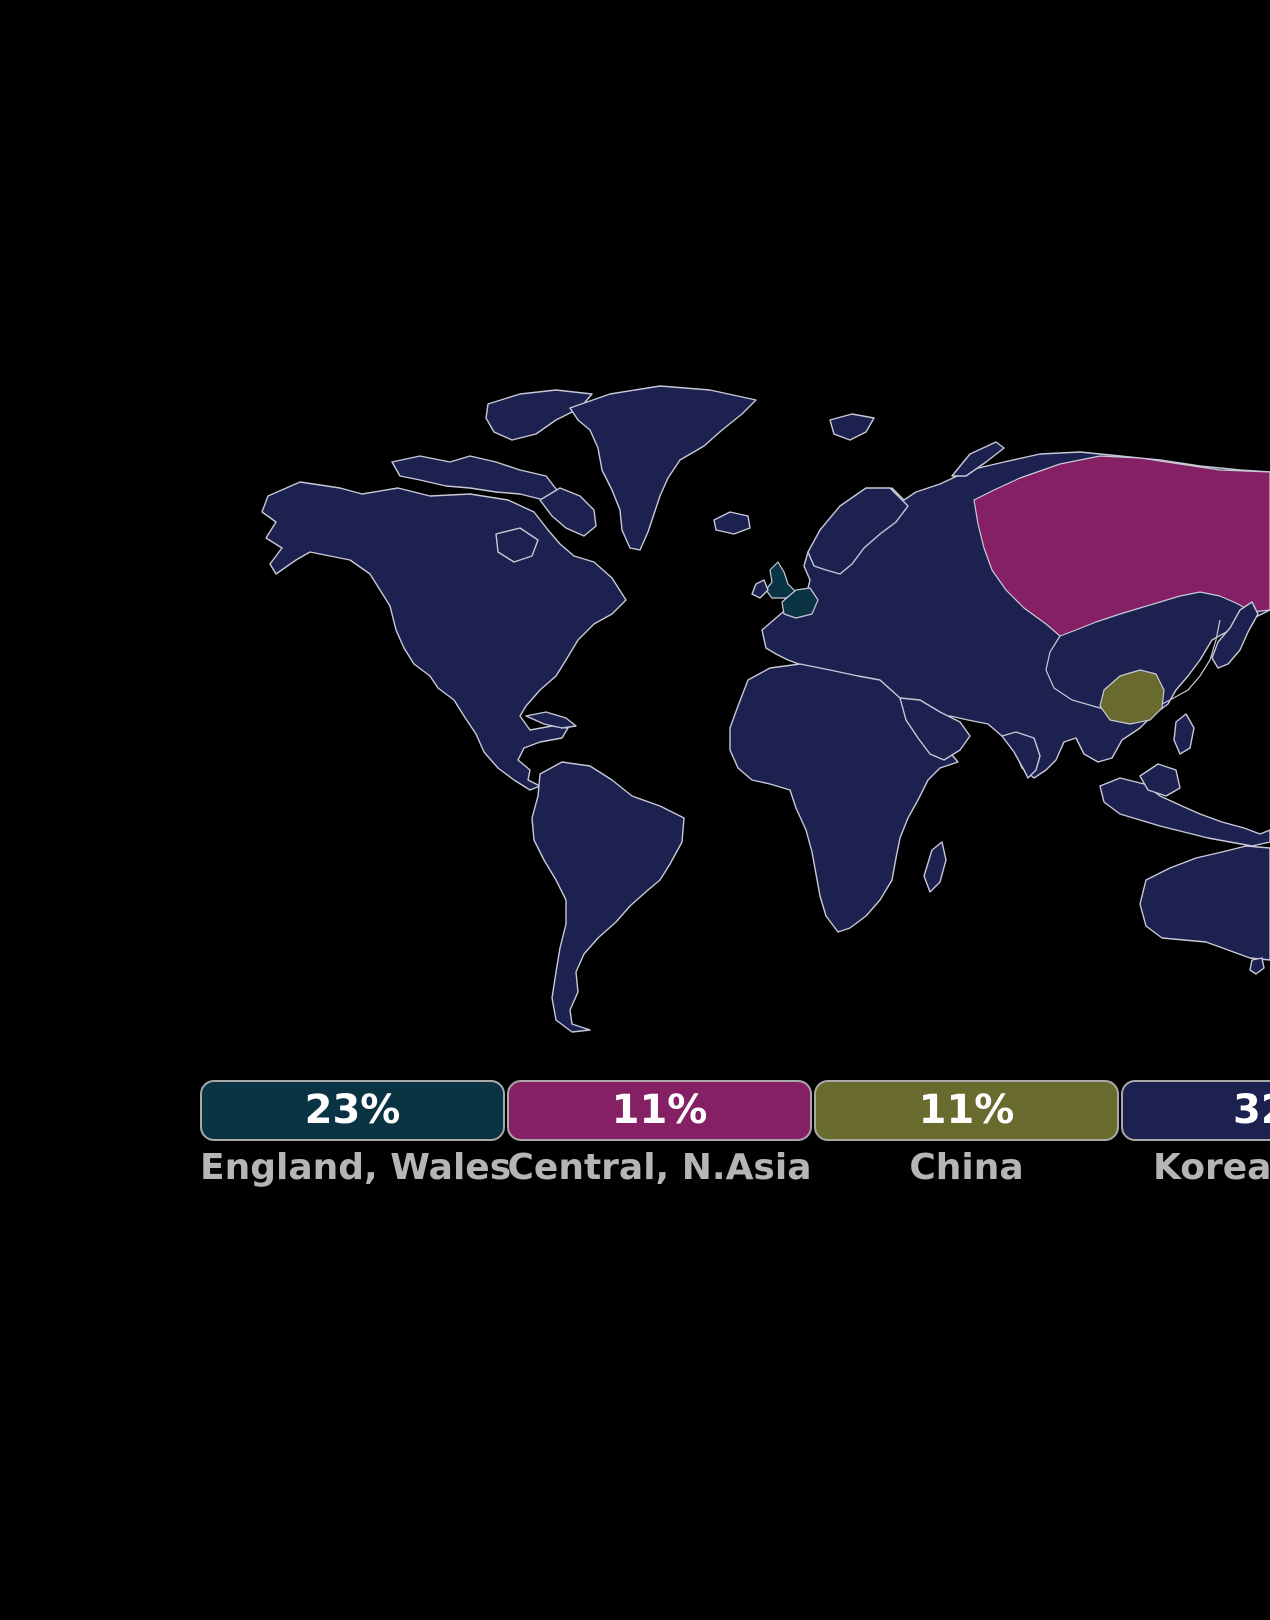 The width and height of the screenshot is (1270, 1620). I want to click on novaya-zemlya, so click(978, 459).